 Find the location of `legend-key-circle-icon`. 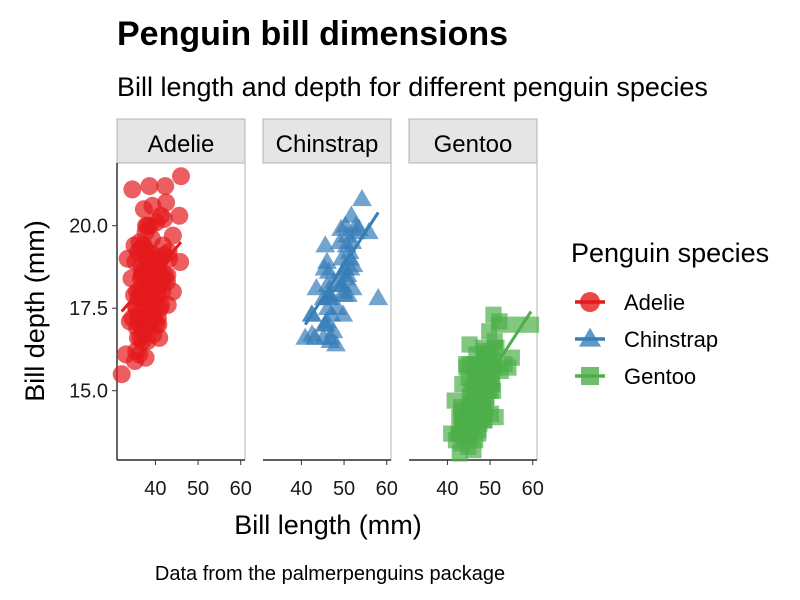

legend-key-circle-icon is located at coordinates (590, 302).